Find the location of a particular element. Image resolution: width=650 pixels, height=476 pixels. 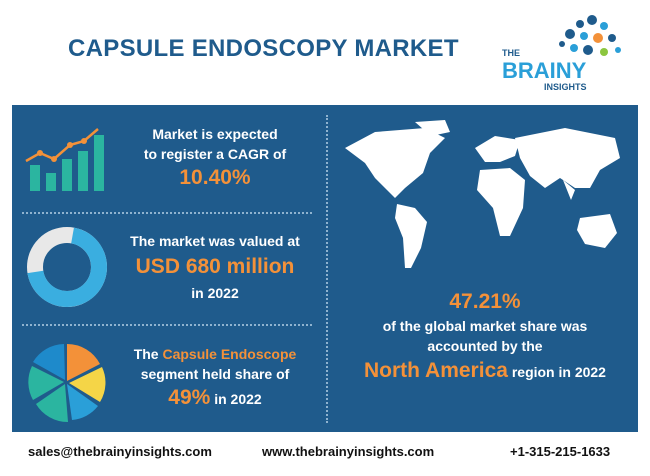

region-line: accounted by the is located at coordinates (485, 346).